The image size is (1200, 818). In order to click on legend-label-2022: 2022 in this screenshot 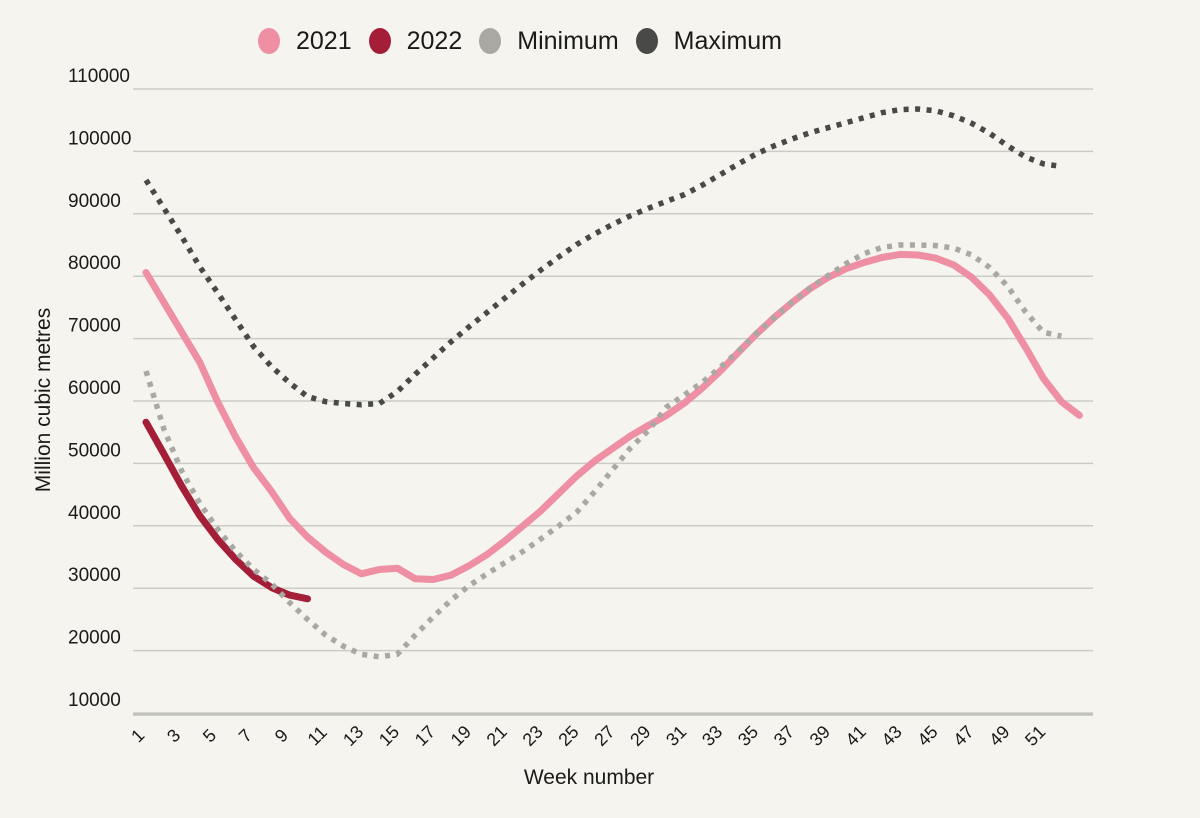, I will do `click(434, 40)`.